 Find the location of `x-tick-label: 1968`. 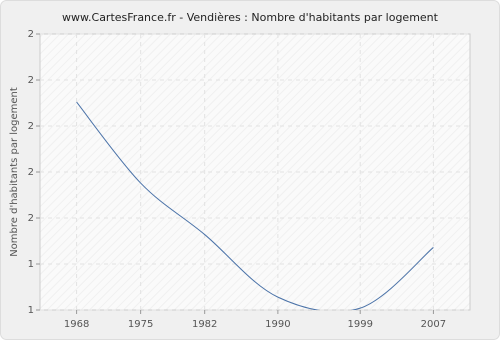

x-tick-label: 1968 is located at coordinates (76, 324).